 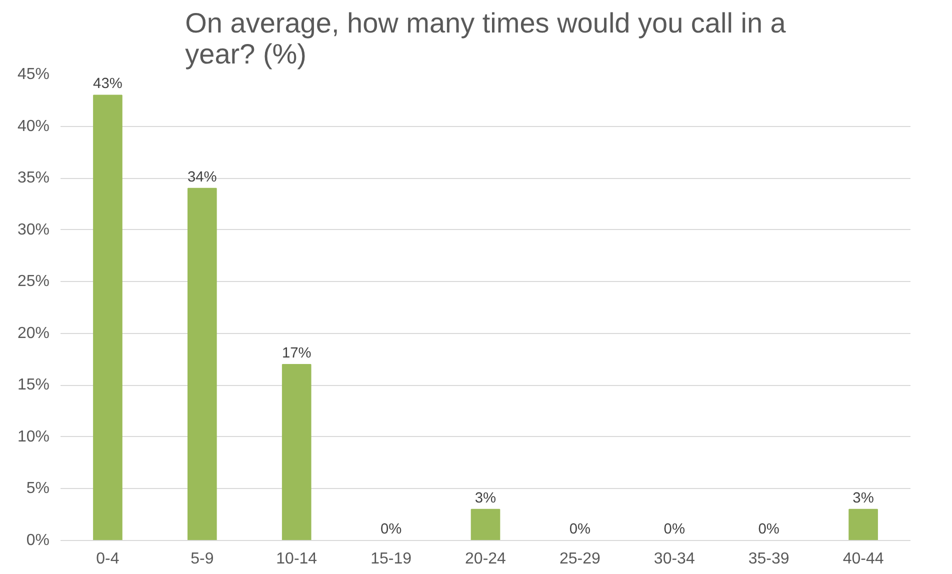 What do you see at coordinates (202, 559) in the screenshot?
I see `x-tick-label: 5-9` at bounding box center [202, 559].